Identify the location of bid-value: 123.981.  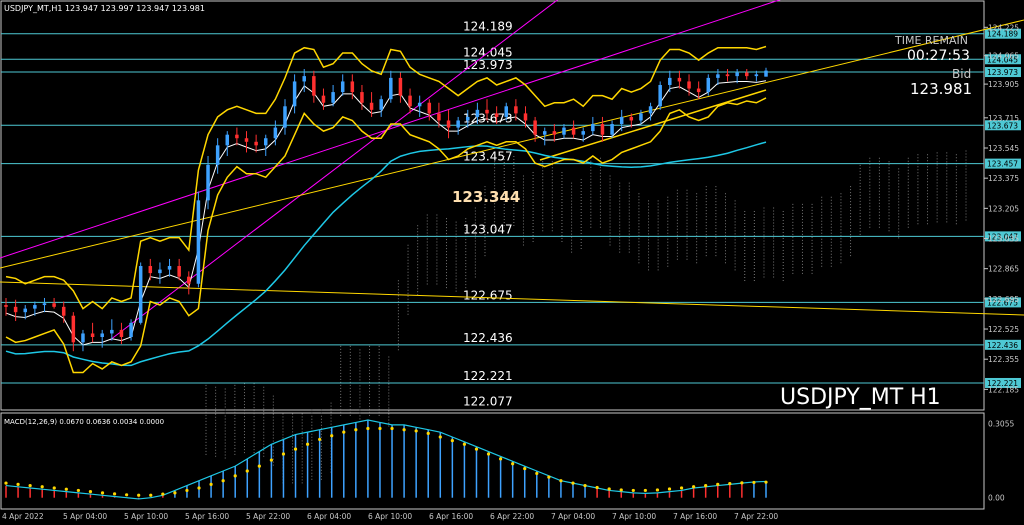
(941, 89).